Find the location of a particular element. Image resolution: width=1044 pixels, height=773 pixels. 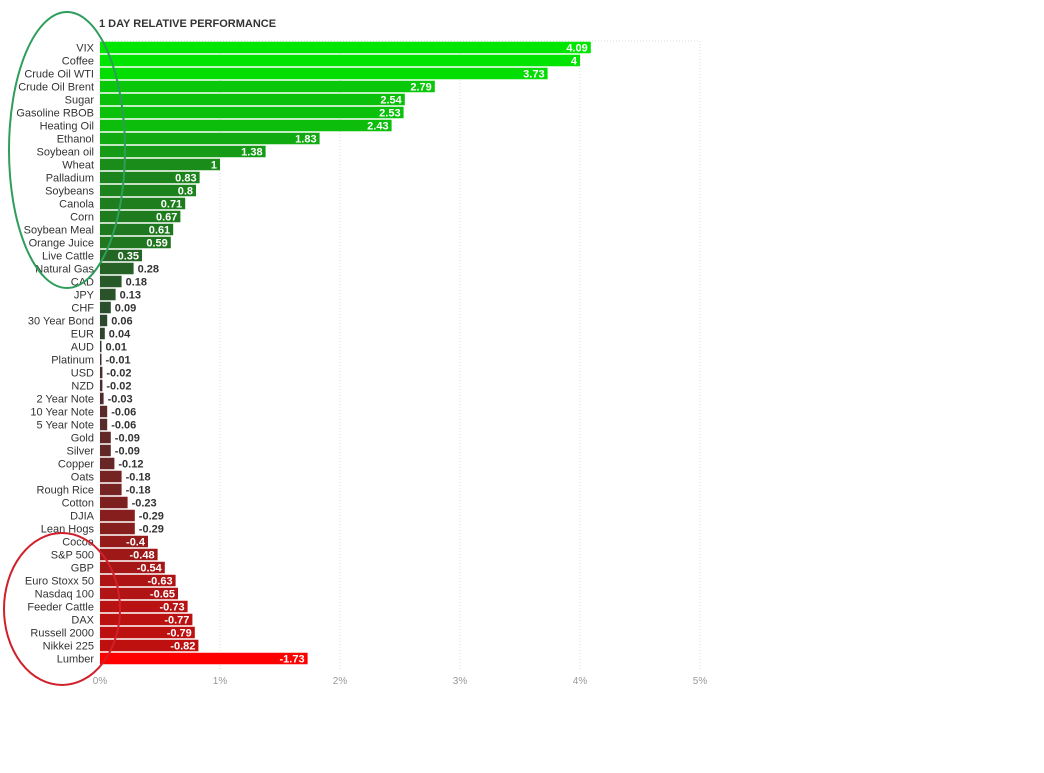

category-label: Rough Rice is located at coordinates (65, 491).